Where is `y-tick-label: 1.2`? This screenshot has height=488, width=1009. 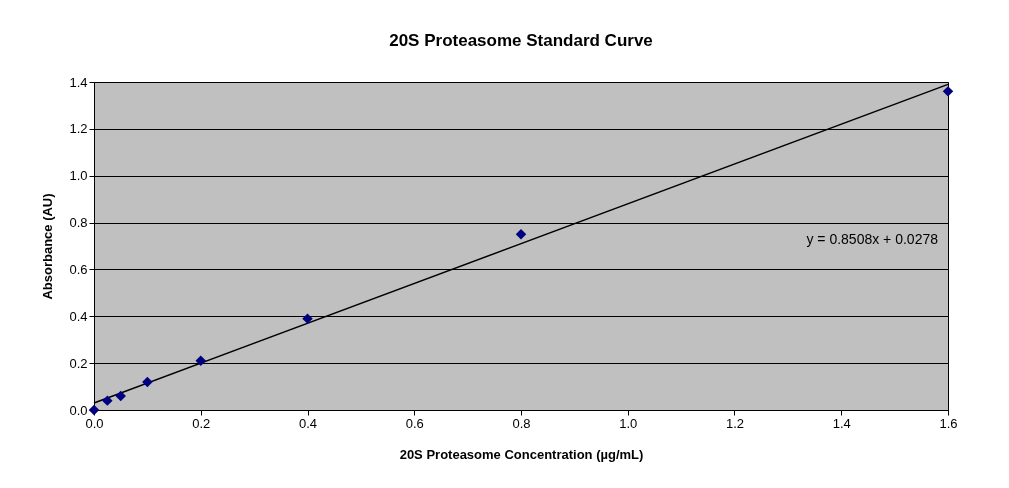
y-tick-label: 1.2 is located at coordinates (78, 129).